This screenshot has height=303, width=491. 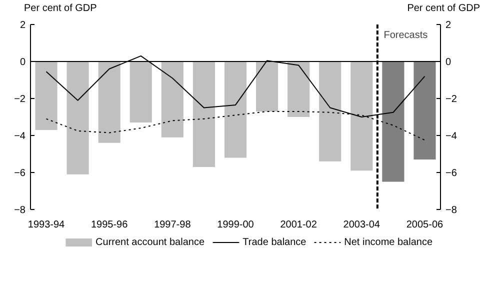 What do you see at coordinates (452, 136) in the screenshot?
I see `y2-tick-label: −4` at bounding box center [452, 136].